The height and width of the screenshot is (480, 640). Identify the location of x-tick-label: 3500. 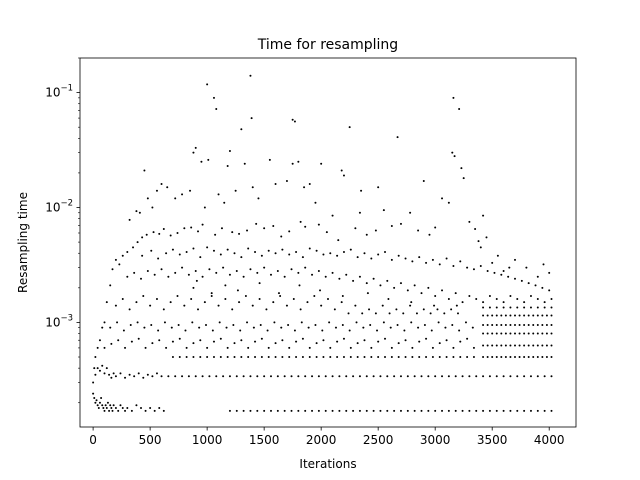
(492, 440).